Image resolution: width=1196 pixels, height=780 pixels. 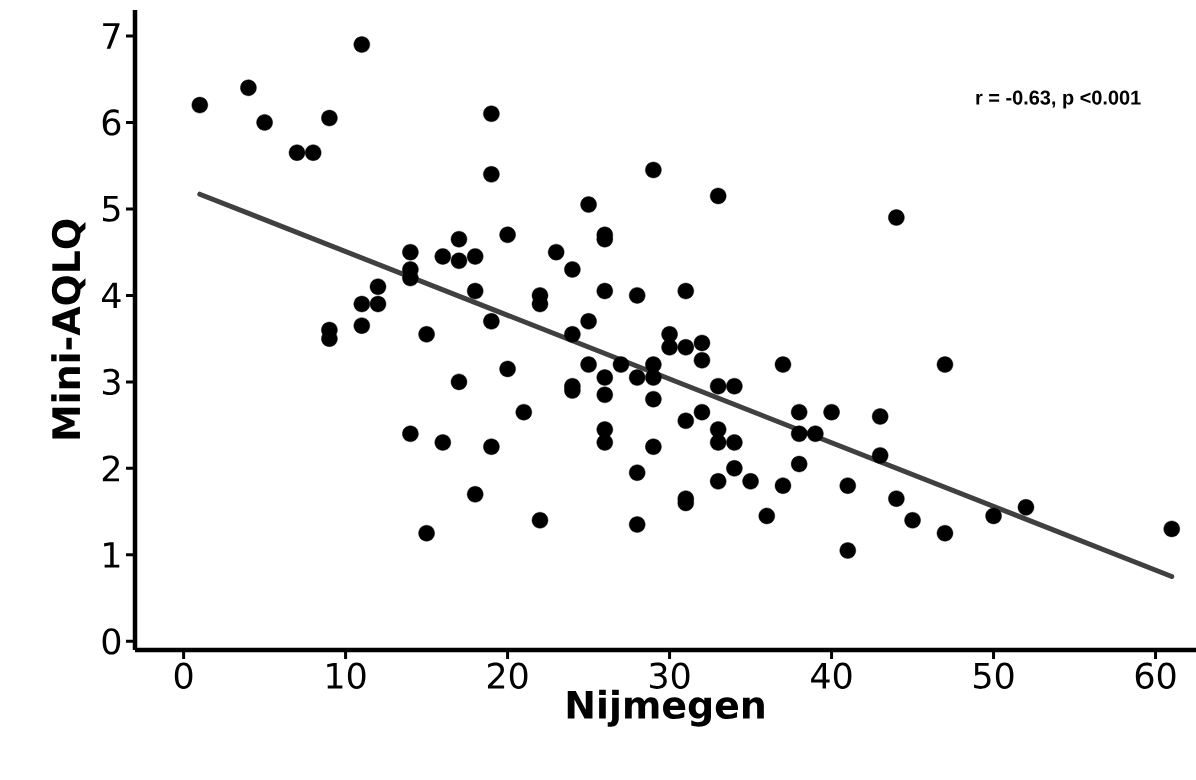 I want to click on y-axis-title: Mini-AQLQ, so click(x=68, y=329).